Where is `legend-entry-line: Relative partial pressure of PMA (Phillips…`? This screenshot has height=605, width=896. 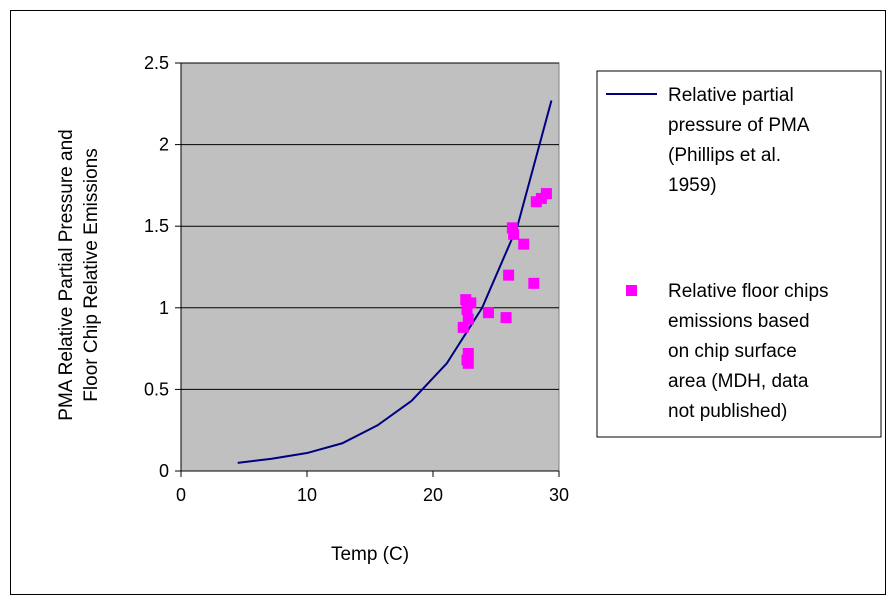 legend-entry-line: Relative partial pressure of PMA (Phillips… is located at coordinates (739, 140).